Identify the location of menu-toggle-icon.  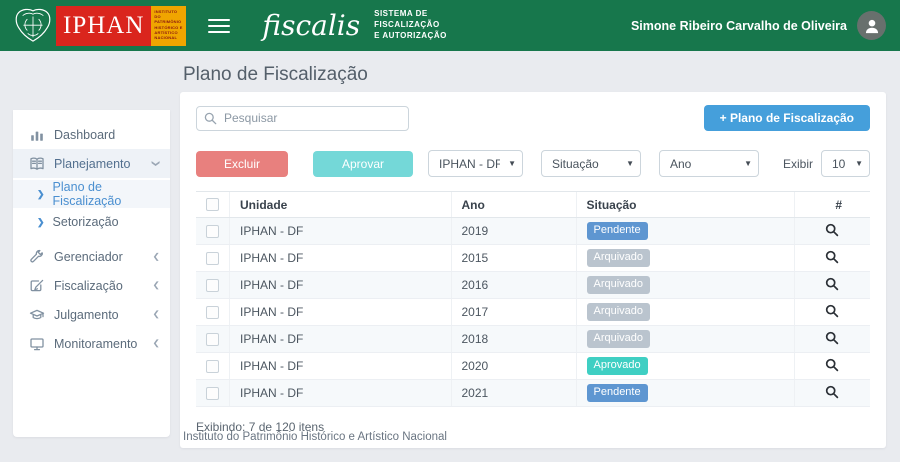
(219, 26).